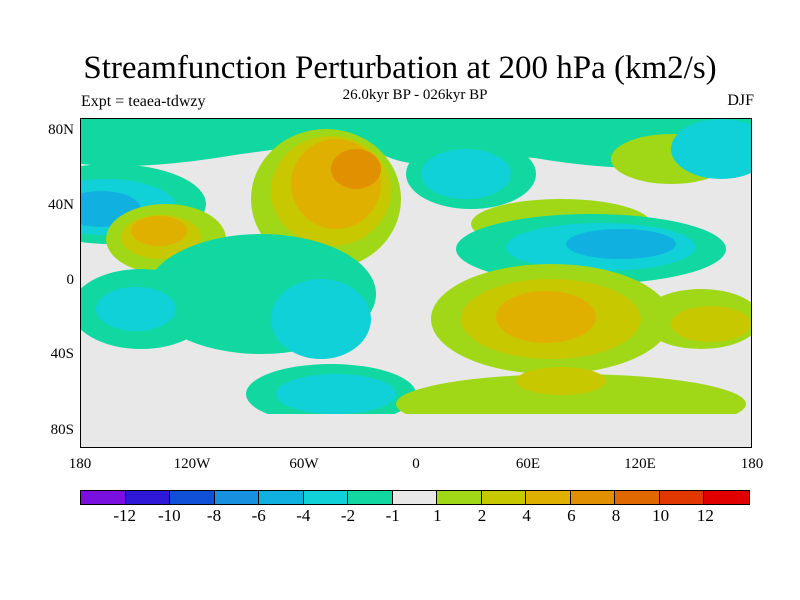  I want to click on lon-tick-0: 0, so click(416, 464).